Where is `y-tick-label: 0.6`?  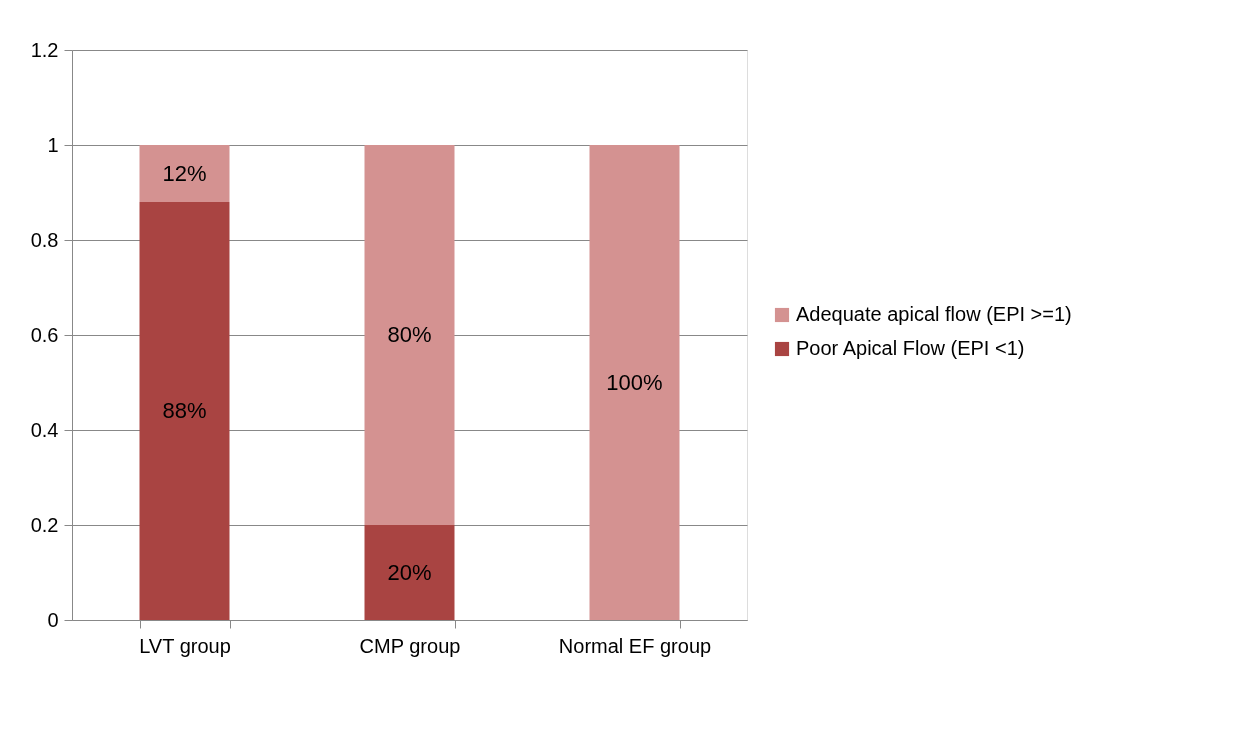 y-tick-label: 0.6 is located at coordinates (44, 334).